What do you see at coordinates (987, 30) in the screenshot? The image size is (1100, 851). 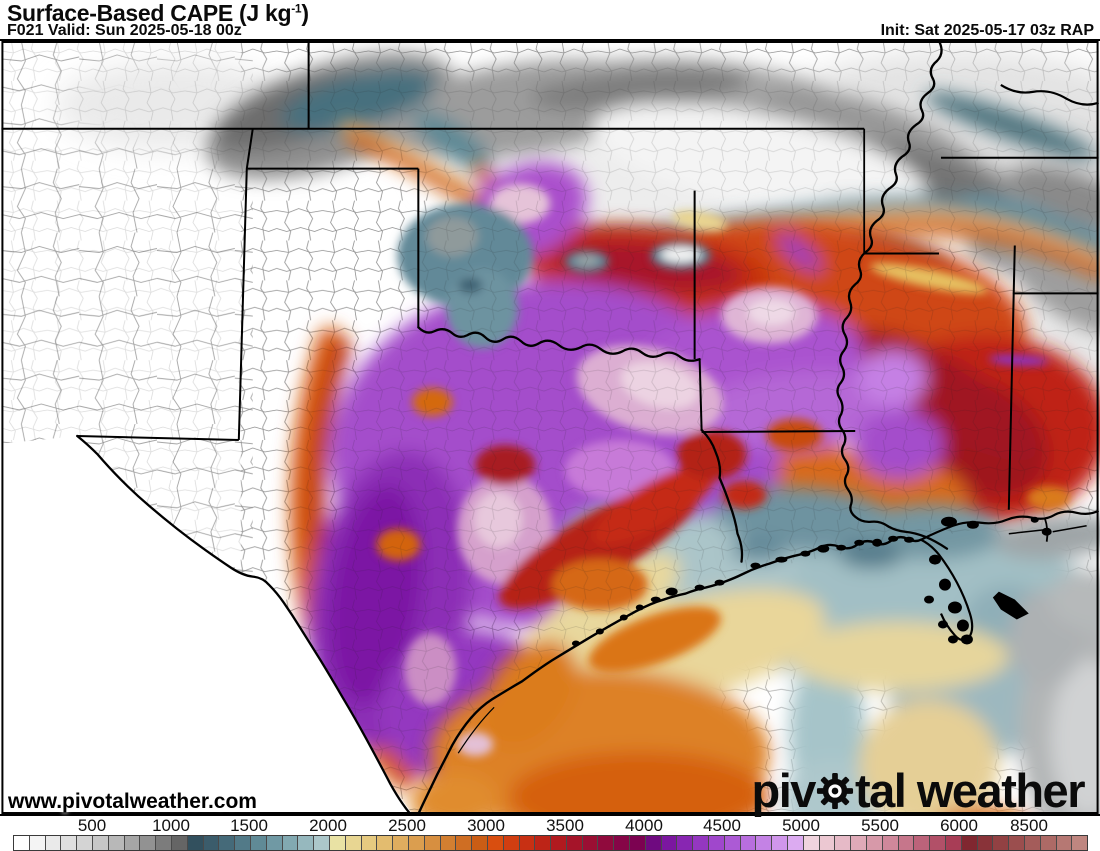 I see `init-time-label: Init: Sat 2025-05-17 03z RAP` at bounding box center [987, 30].